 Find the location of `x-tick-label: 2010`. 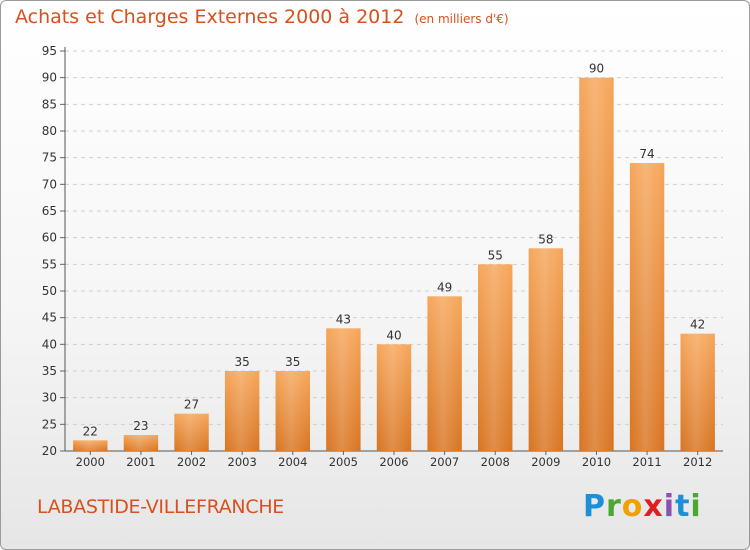

x-tick-label: 2010 is located at coordinates (596, 462).